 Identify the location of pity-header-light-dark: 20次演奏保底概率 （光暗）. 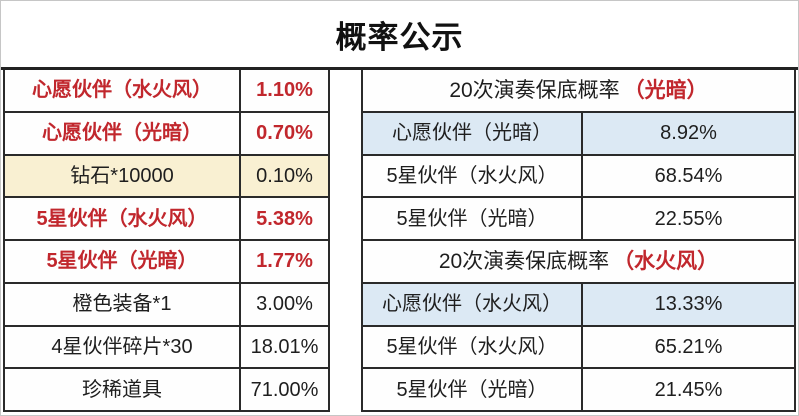
(578, 90).